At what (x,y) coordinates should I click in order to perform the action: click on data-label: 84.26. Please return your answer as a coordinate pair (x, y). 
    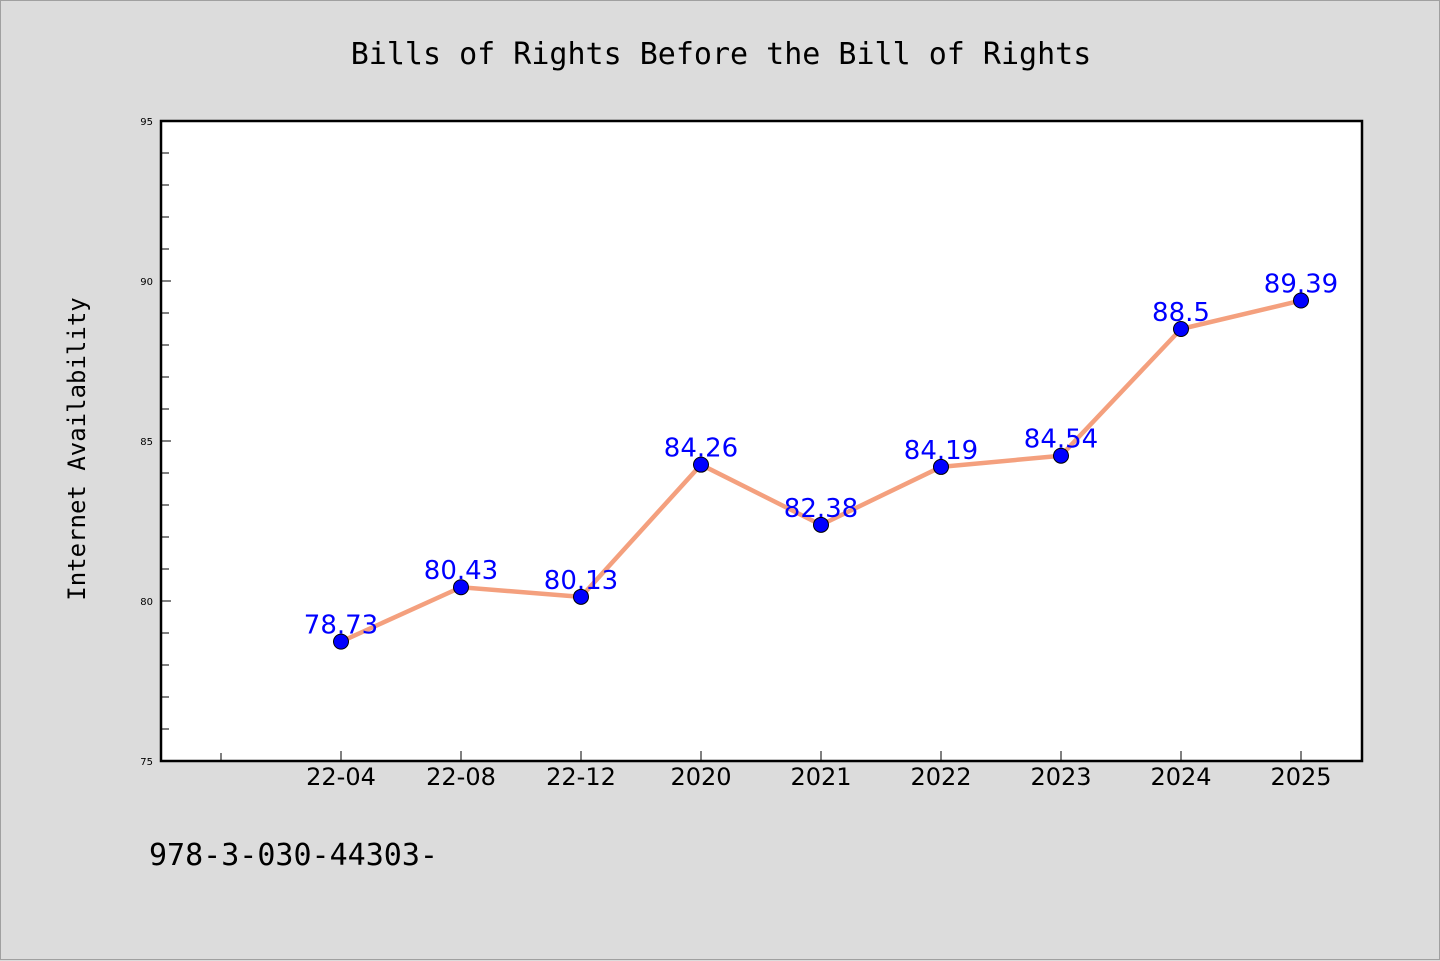
    Looking at the image, I should click on (701, 449).